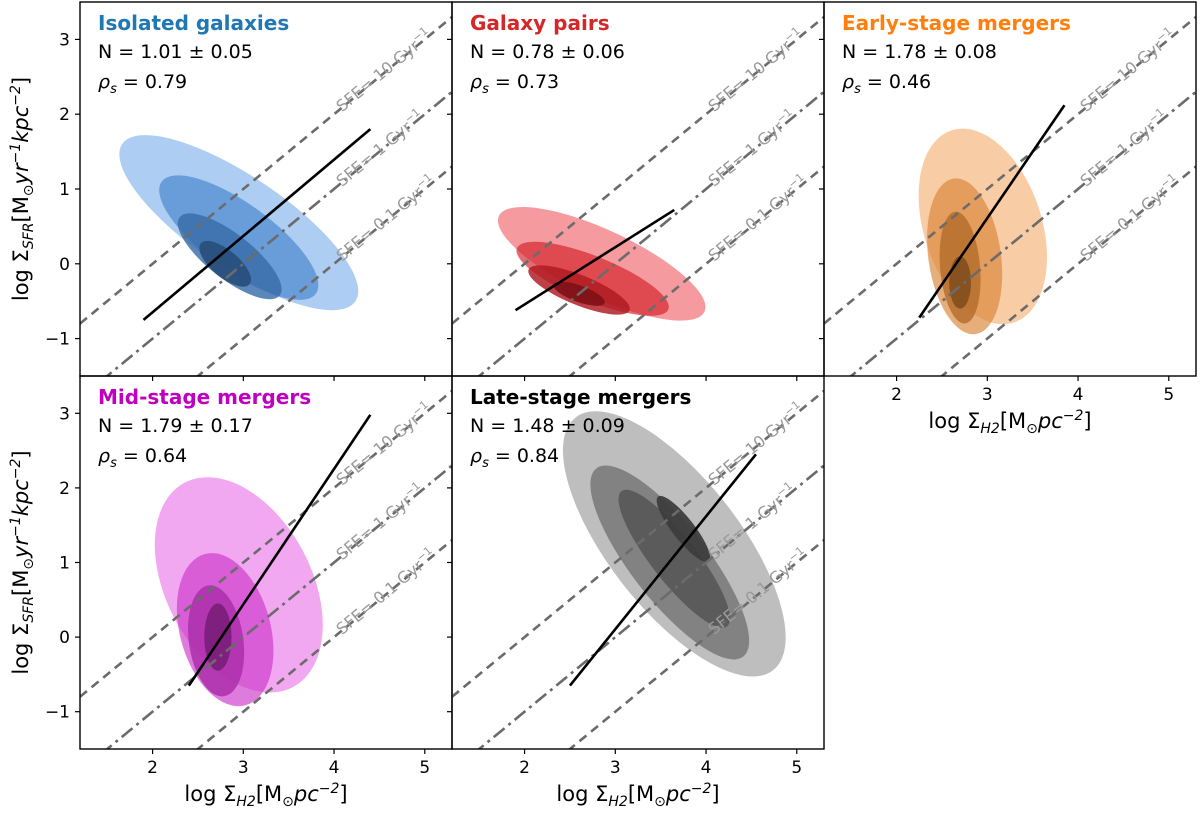  What do you see at coordinates (514, 84) in the screenshot?
I see `rho-stat: ρs = 0.73` at bounding box center [514, 84].